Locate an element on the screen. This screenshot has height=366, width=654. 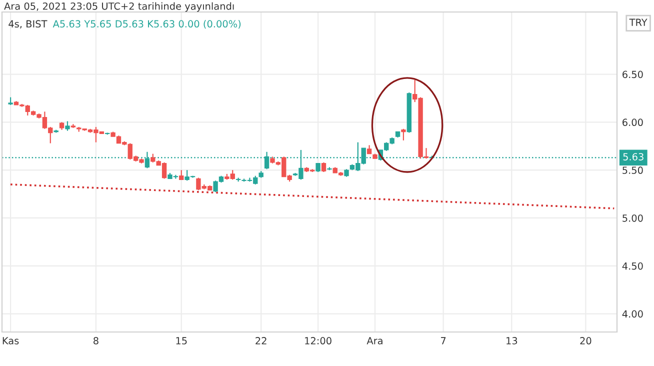
y-tick-label: 4.00 is located at coordinates (632, 314).